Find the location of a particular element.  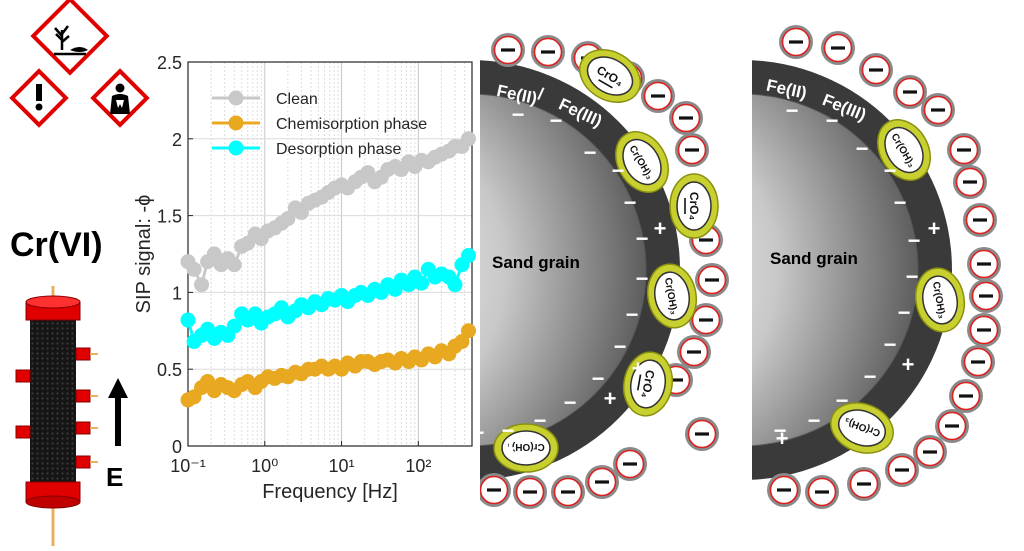

series-chemisorption-phase is located at coordinates (328, 365).